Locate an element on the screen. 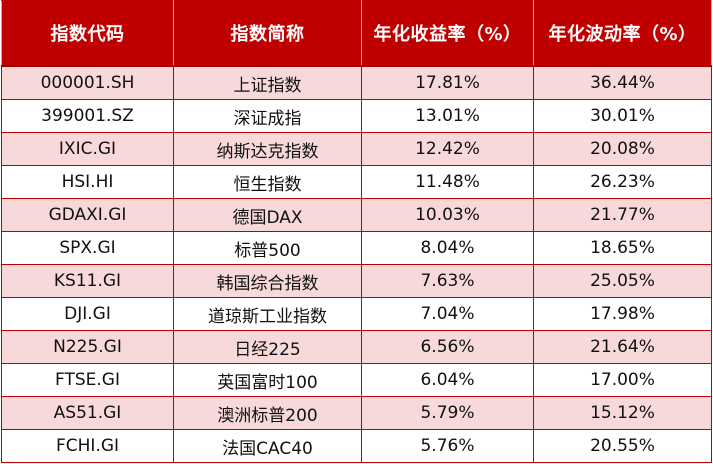  cell-index-code: 000001.SH is located at coordinates (87, 82).